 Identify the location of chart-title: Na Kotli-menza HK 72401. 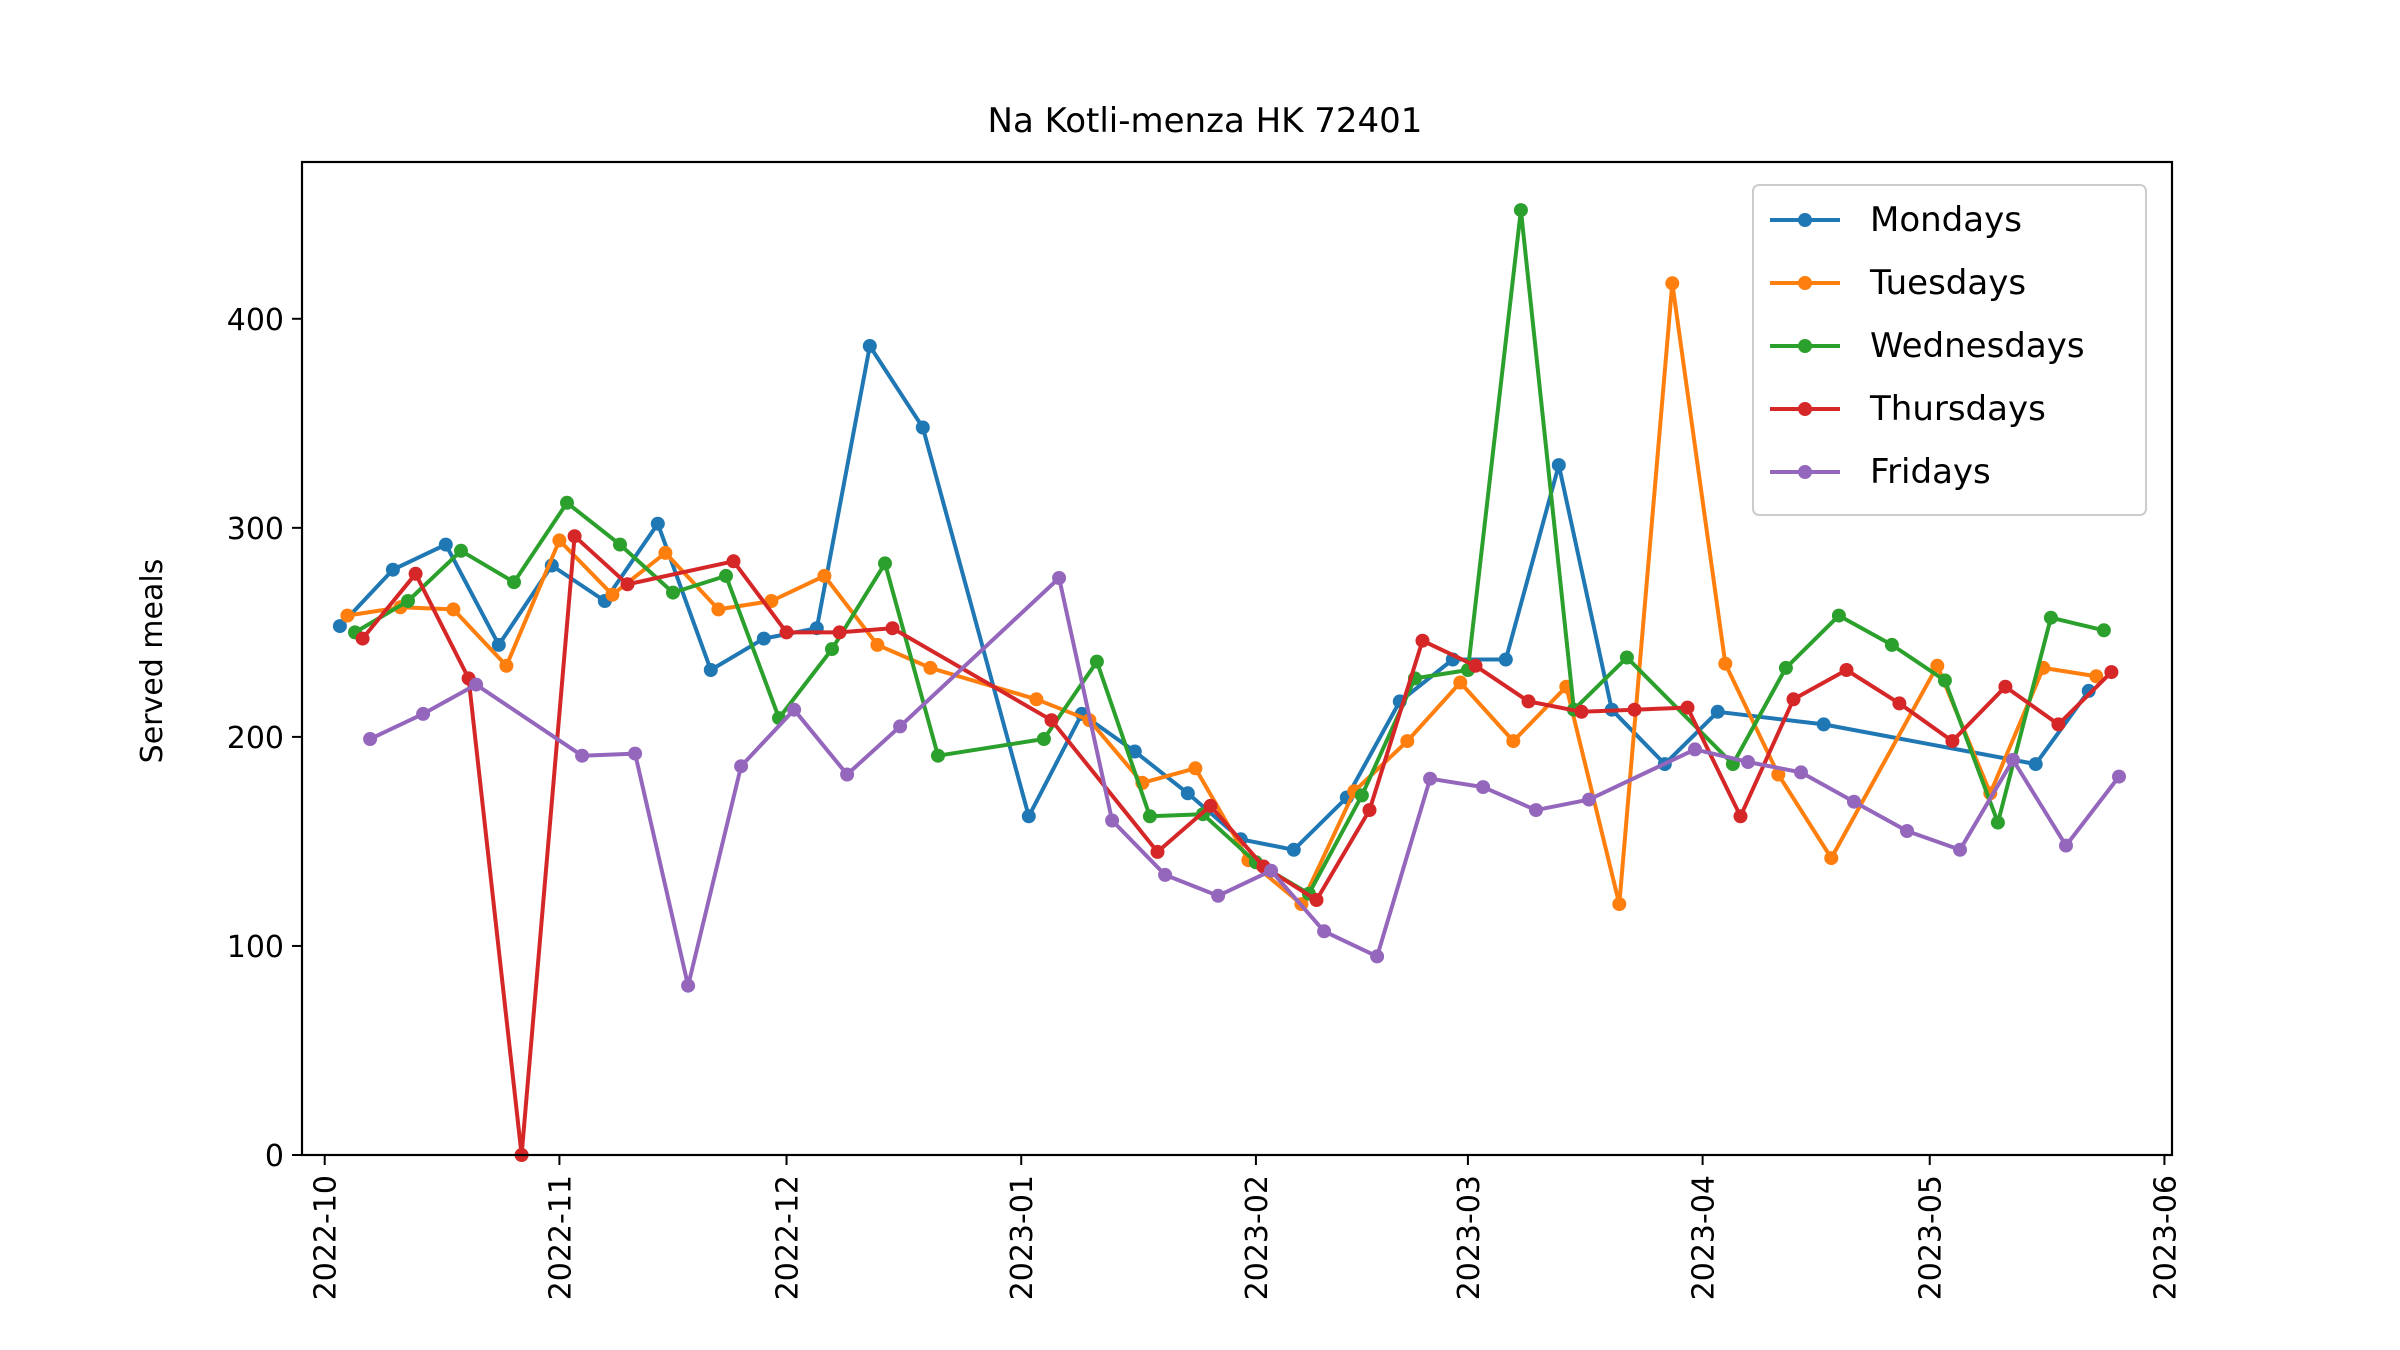
(1205, 121).